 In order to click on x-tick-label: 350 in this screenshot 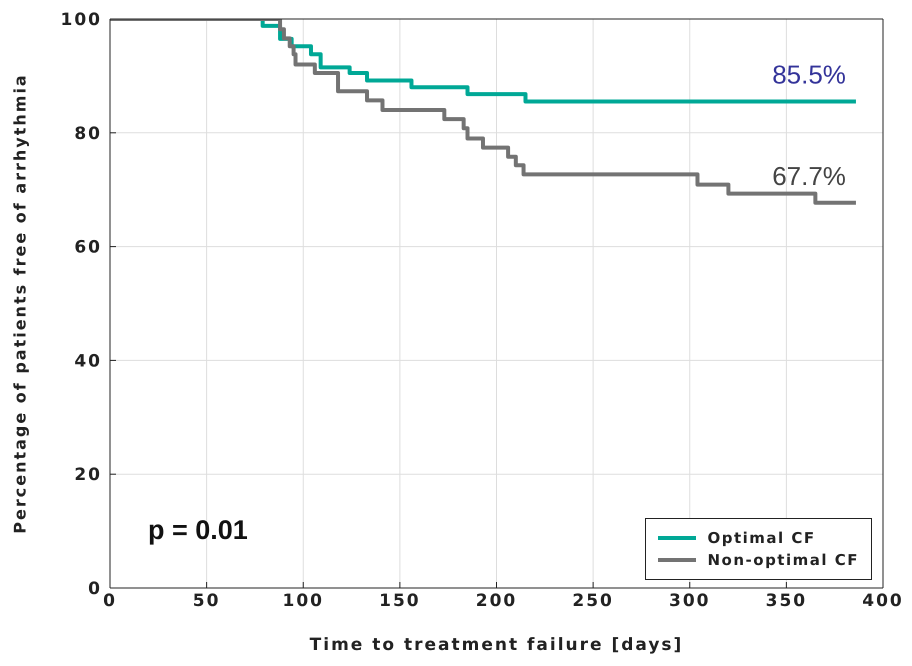, I will do `click(787, 601)`.